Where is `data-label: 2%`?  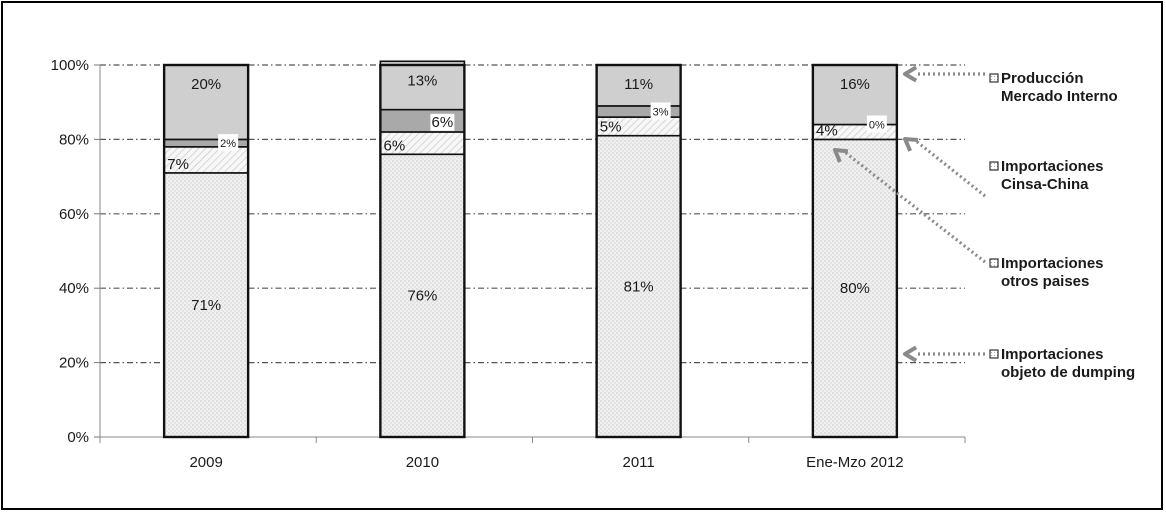
data-label: 2% is located at coordinates (228, 144).